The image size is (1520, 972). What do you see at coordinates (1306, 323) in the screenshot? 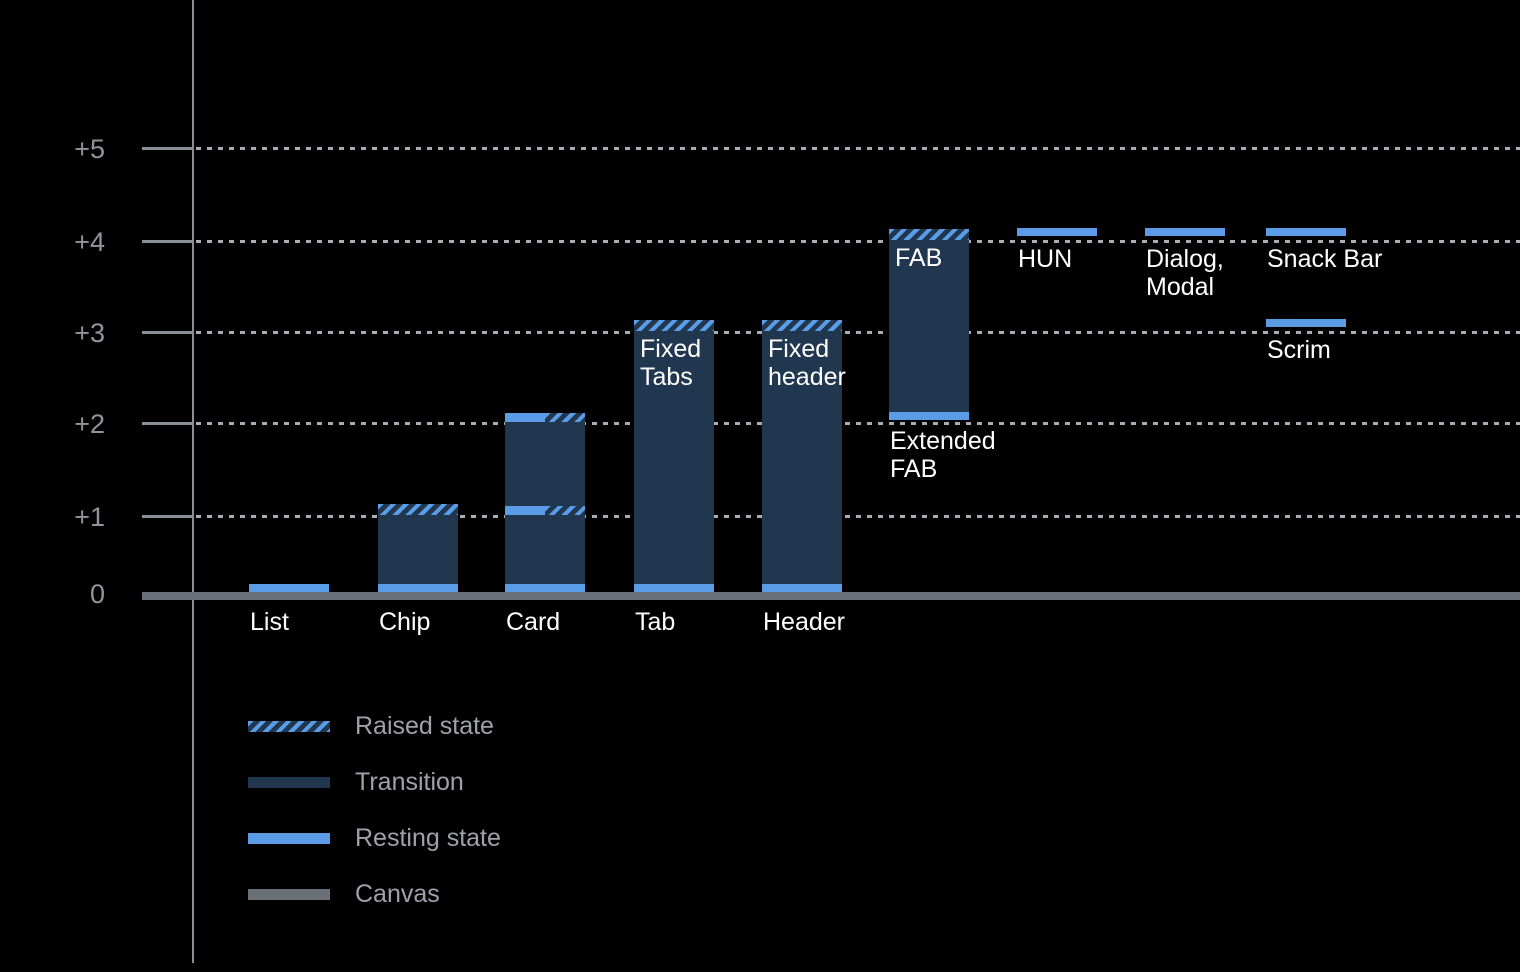
I see `bar-scrim-resting` at bounding box center [1306, 323].